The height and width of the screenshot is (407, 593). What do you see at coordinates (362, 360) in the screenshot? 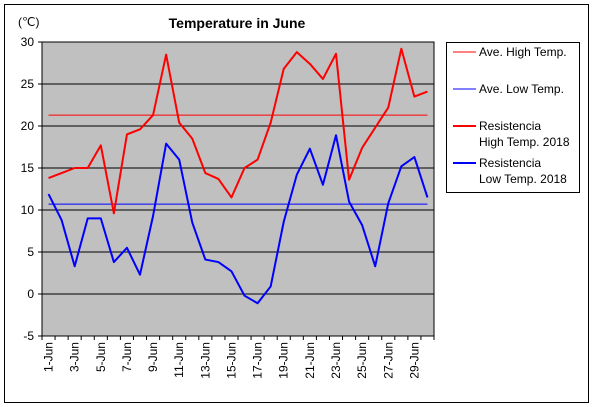
I see `x-tick-label: 25-Jun` at bounding box center [362, 360].